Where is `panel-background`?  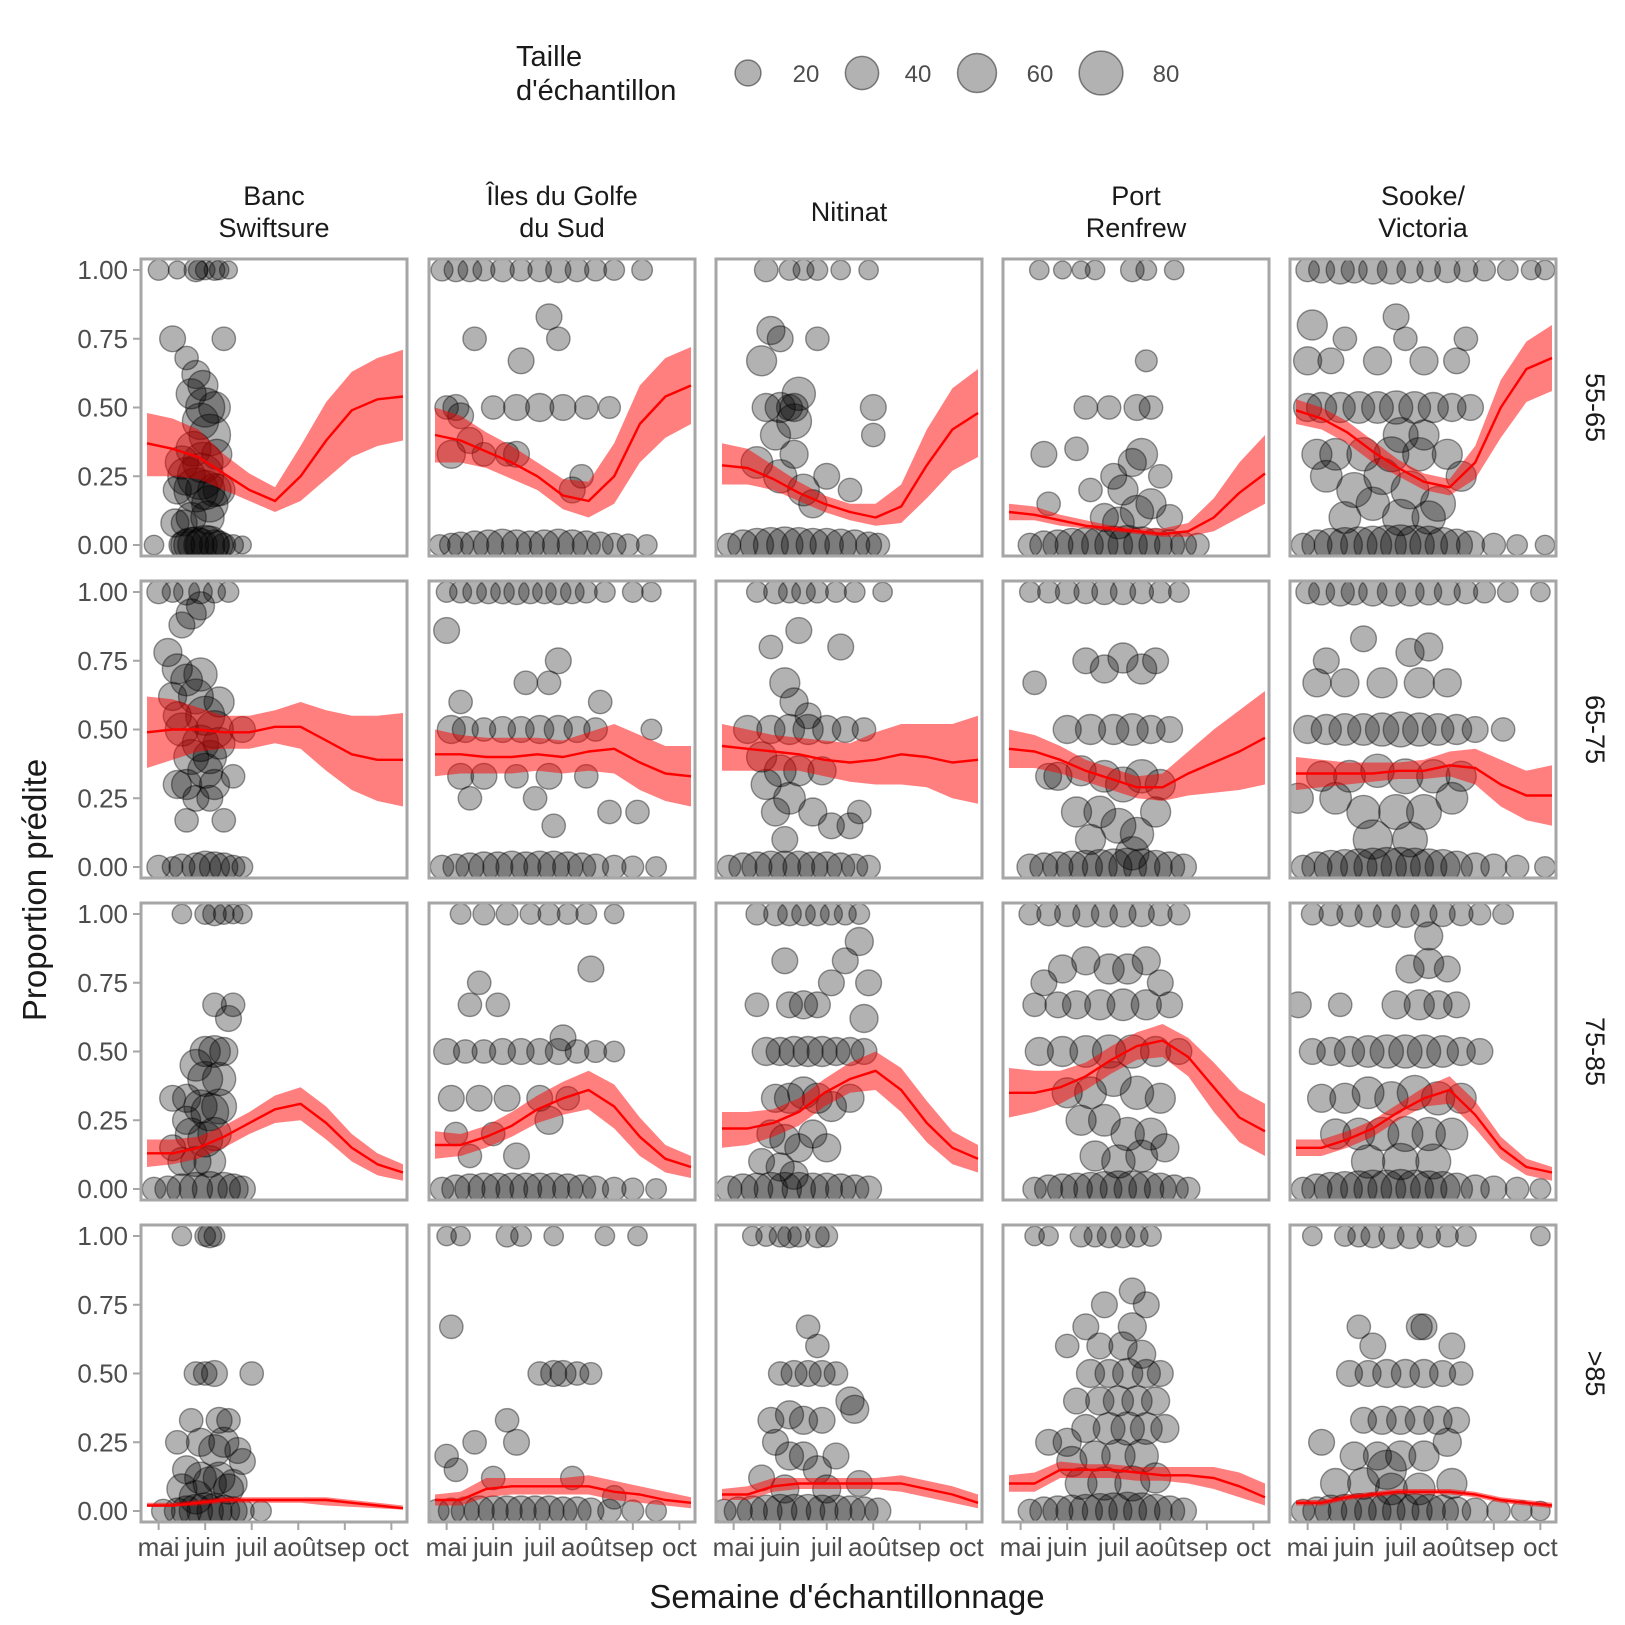
panel-background is located at coordinates (1423, 1373).